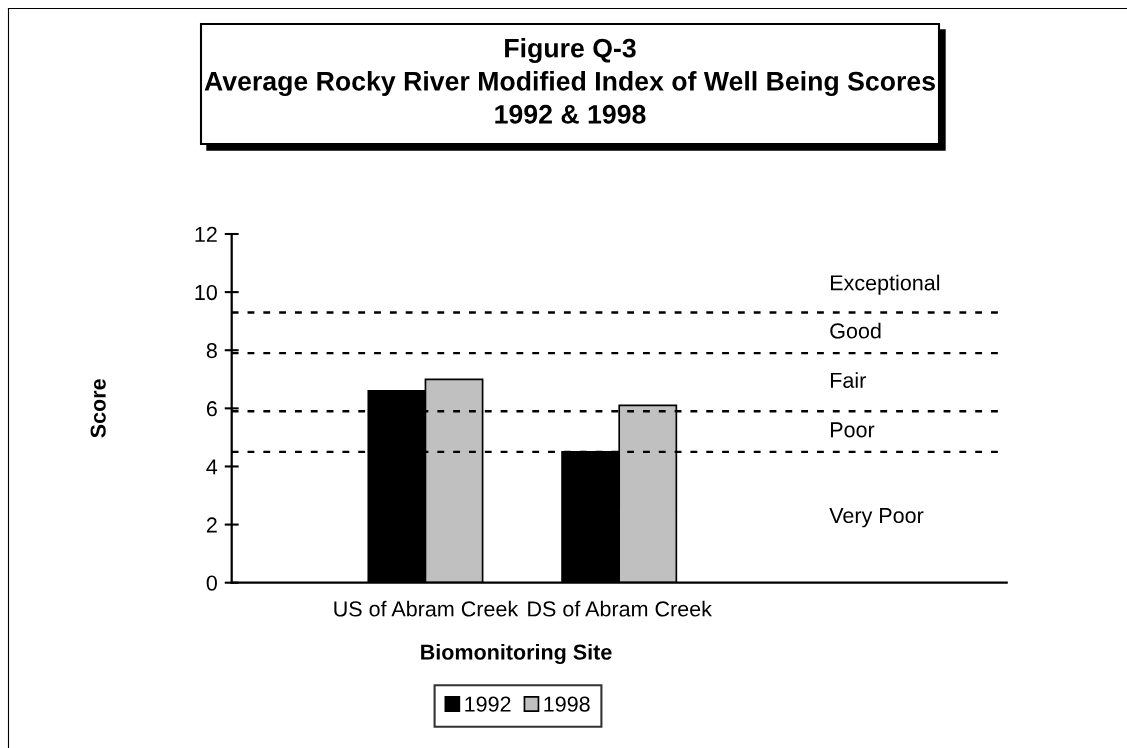 This screenshot has height=748, width=1127. Describe the element at coordinates (211, 351) in the screenshot. I see `y-tick-label: 8` at that location.